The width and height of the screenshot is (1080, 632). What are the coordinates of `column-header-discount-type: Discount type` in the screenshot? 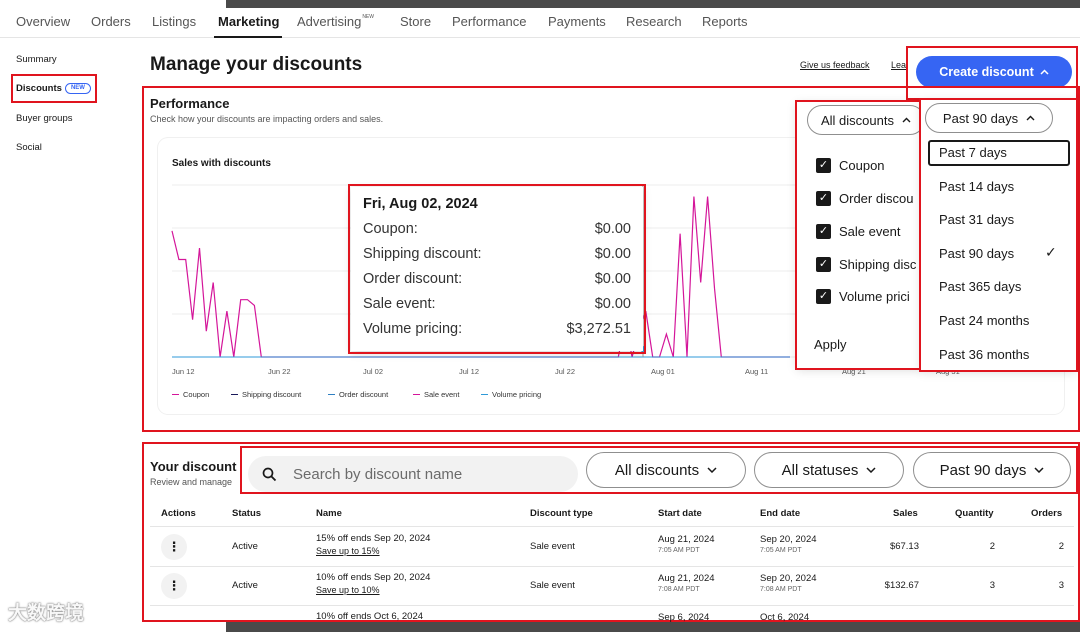 It's located at (561, 513).